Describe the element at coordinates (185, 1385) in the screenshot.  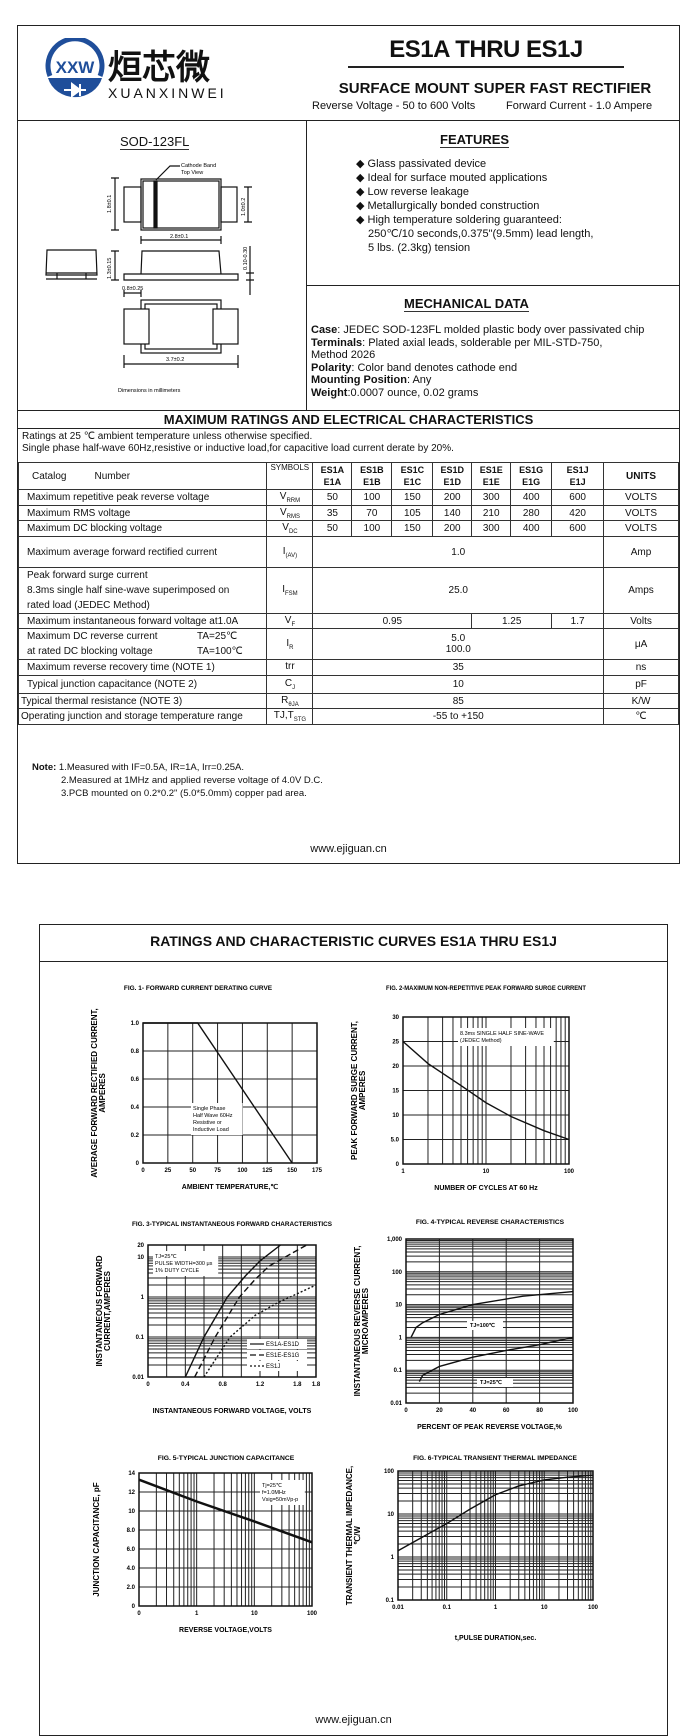
I see `x-tick-label: 0.4` at that location.